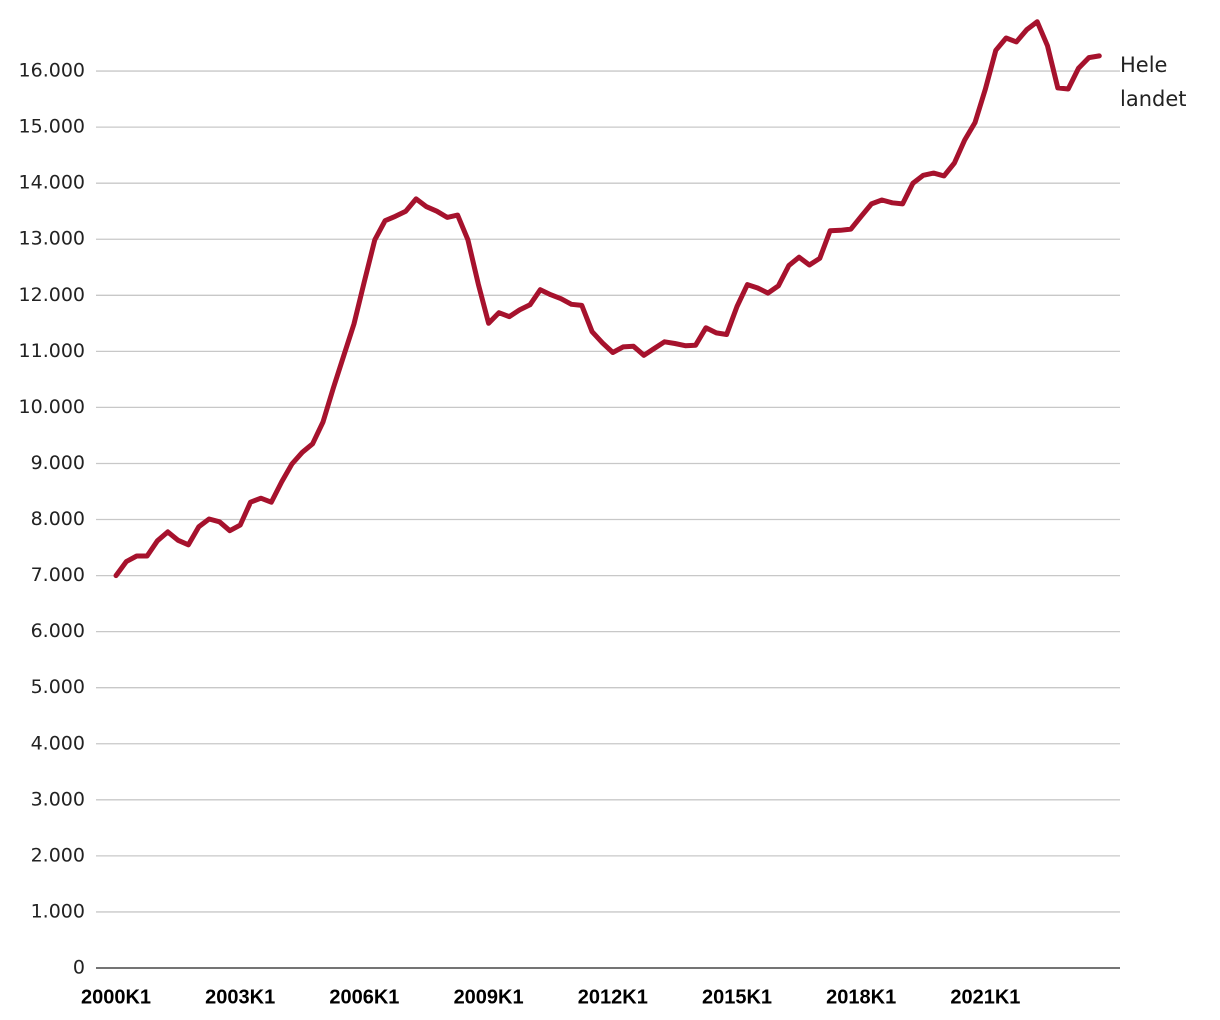 The width and height of the screenshot is (1220, 1020). What do you see at coordinates (58, 575) in the screenshot?
I see `y-tick-label: 7.000` at bounding box center [58, 575].